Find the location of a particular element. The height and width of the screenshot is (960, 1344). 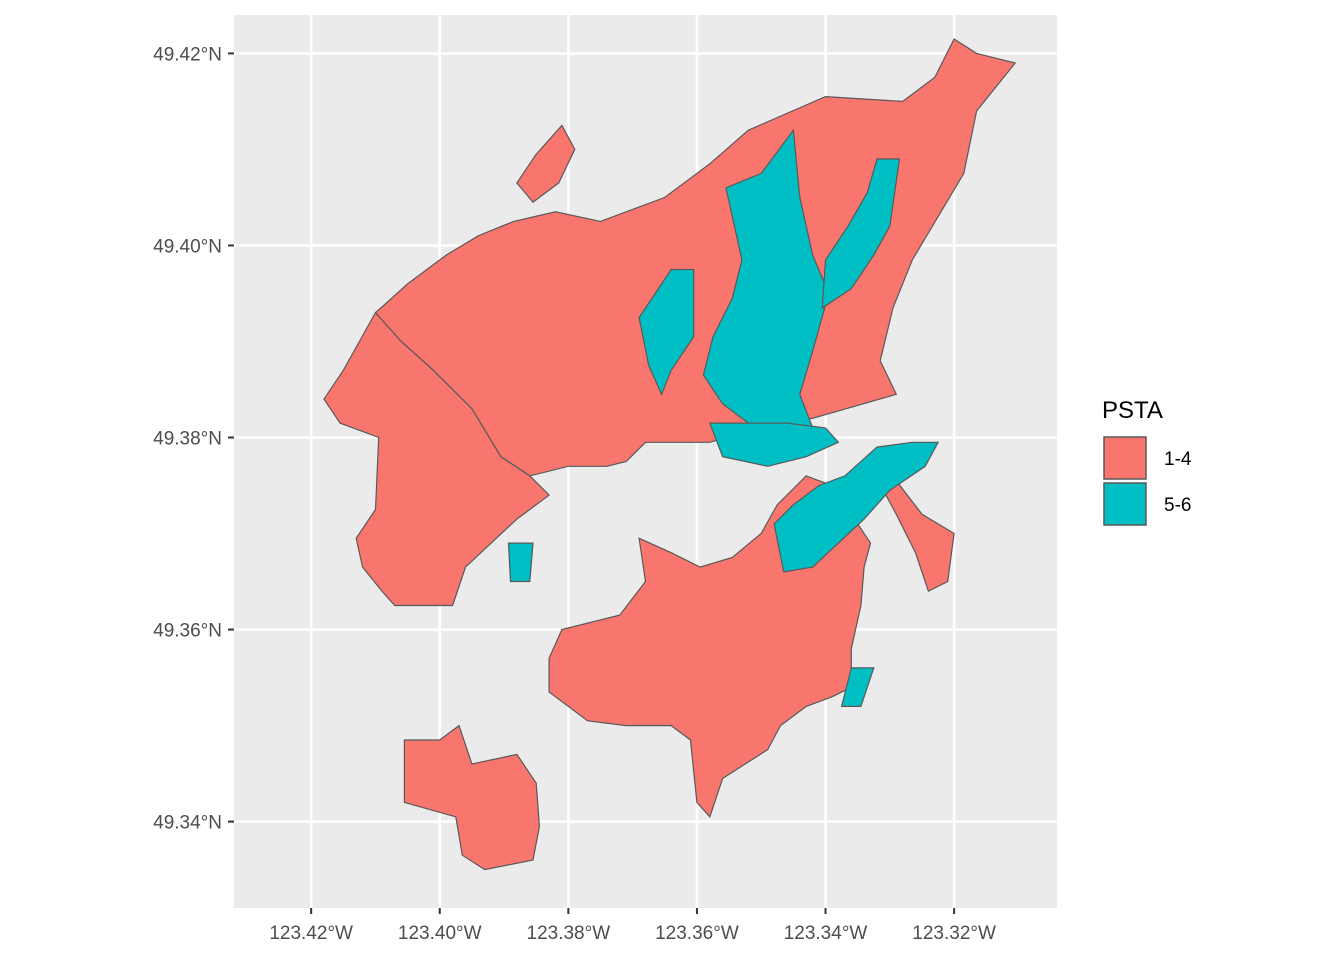

region-1-4-southwest is located at coordinates (472, 797).